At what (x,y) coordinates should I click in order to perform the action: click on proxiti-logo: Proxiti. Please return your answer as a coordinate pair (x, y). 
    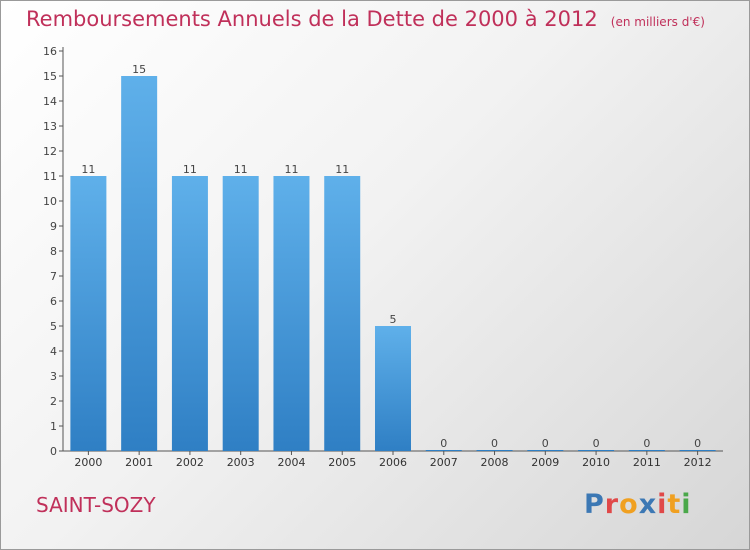
    Looking at the image, I should click on (638, 504).